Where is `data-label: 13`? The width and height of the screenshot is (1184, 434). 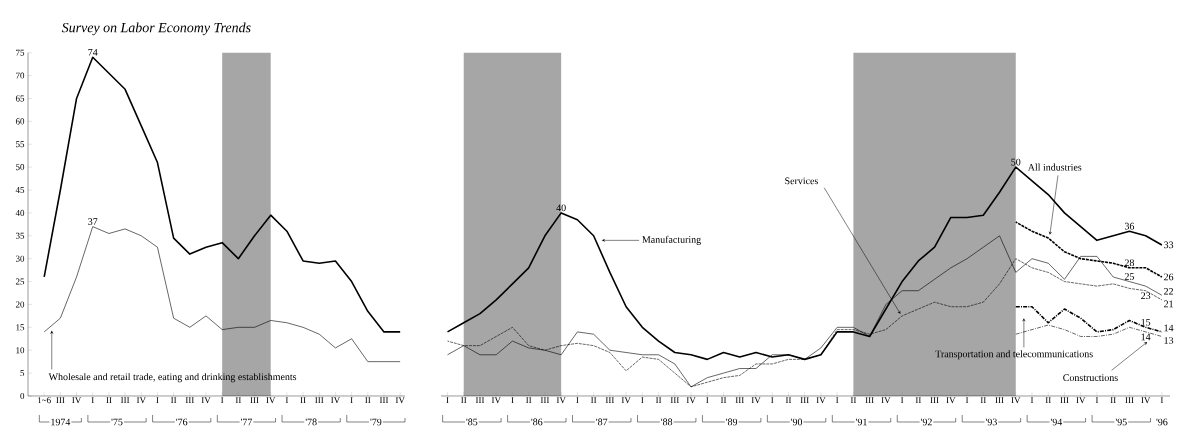
data-label: 13 is located at coordinates (1169, 340).